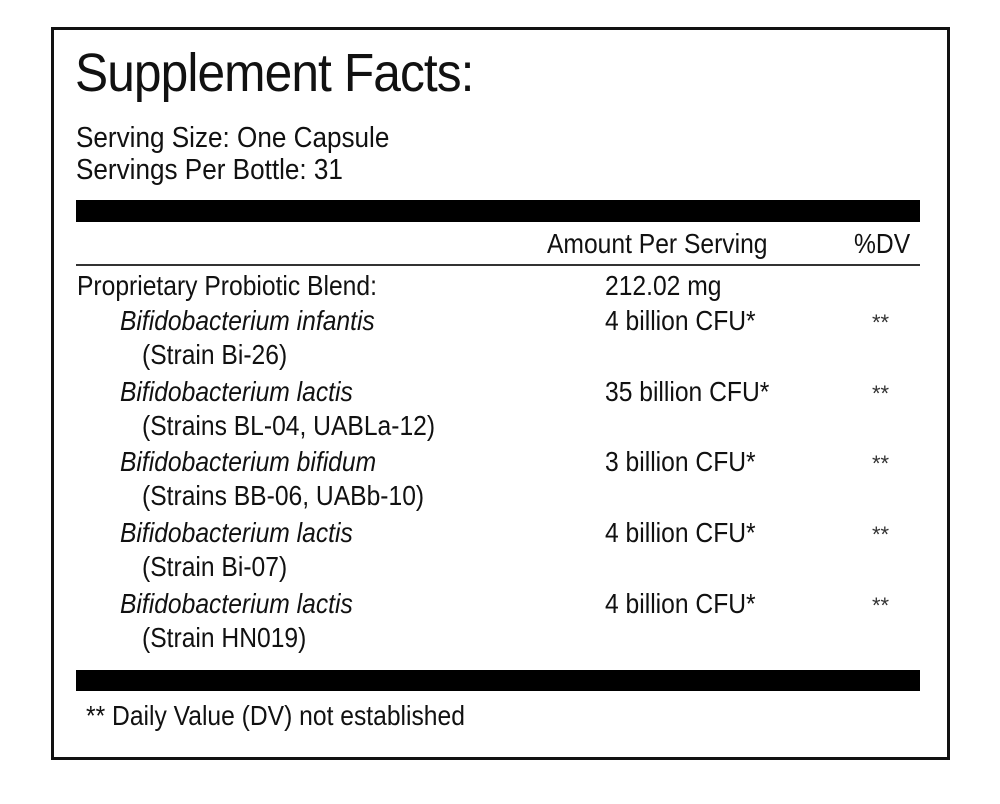 The width and height of the screenshot is (1000, 804). I want to click on header-rule, so click(498, 265).